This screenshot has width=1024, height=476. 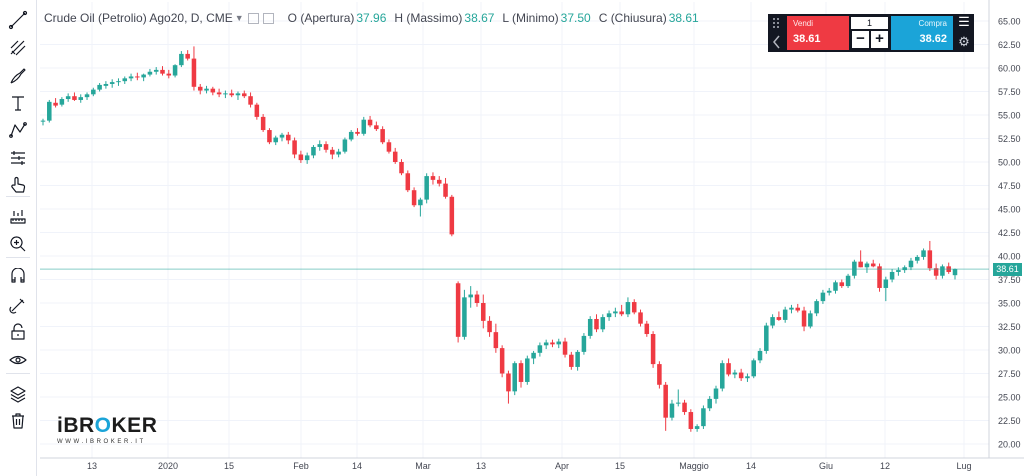 What do you see at coordinates (253, 18) in the screenshot?
I see `hide-icon` at bounding box center [253, 18].